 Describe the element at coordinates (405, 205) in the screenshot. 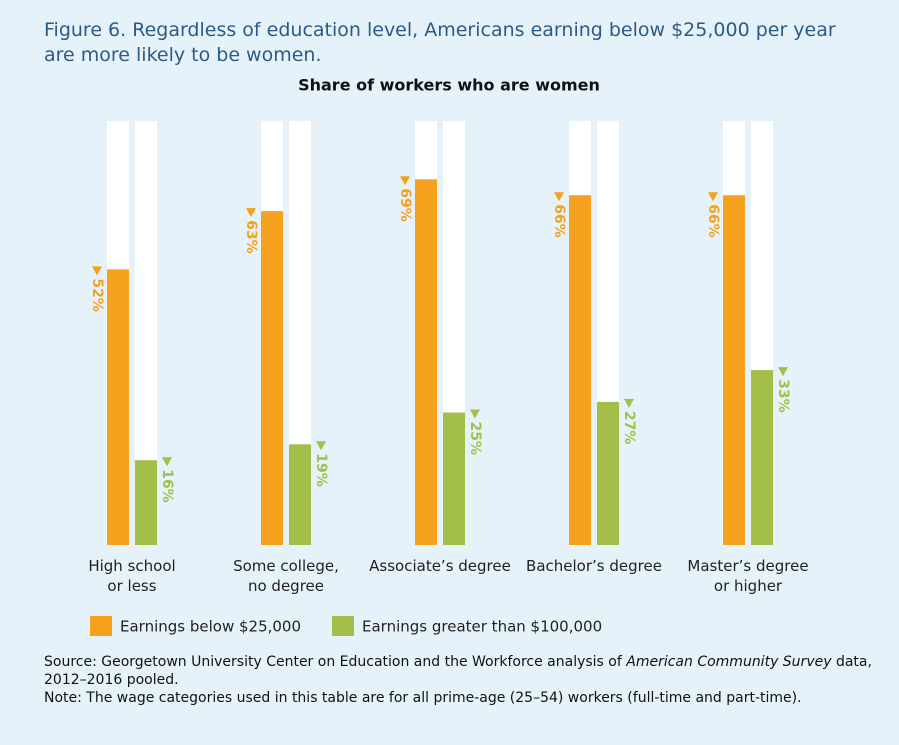

I see `value-label: 69%` at that location.